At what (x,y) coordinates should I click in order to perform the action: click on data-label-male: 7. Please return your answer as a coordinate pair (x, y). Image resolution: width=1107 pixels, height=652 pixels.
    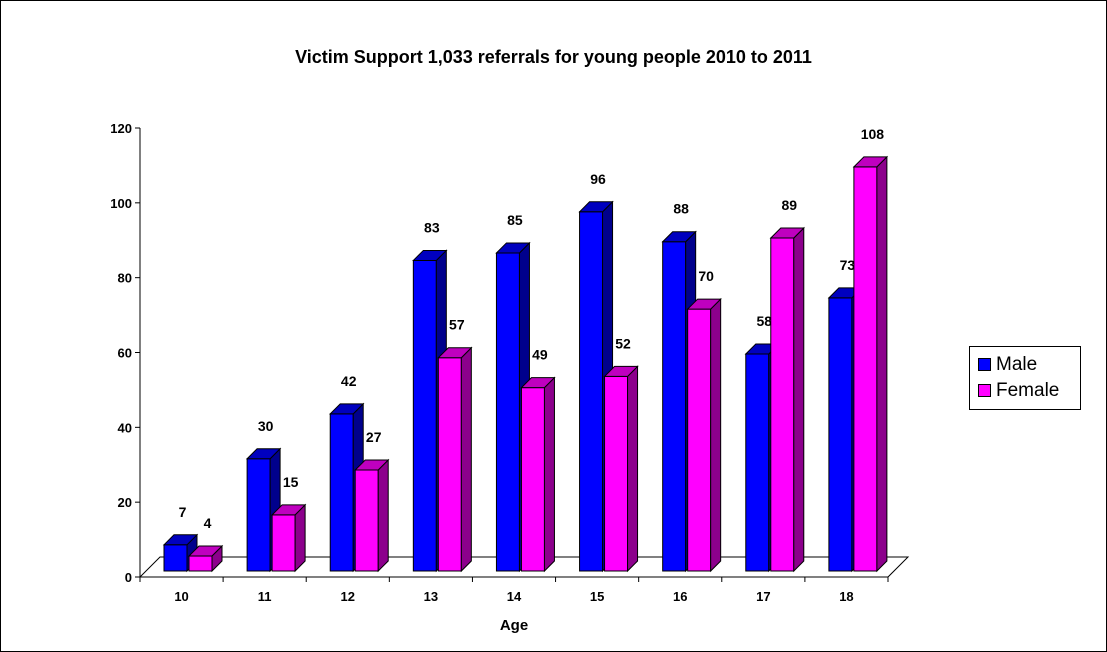
    Looking at the image, I should click on (183, 512).